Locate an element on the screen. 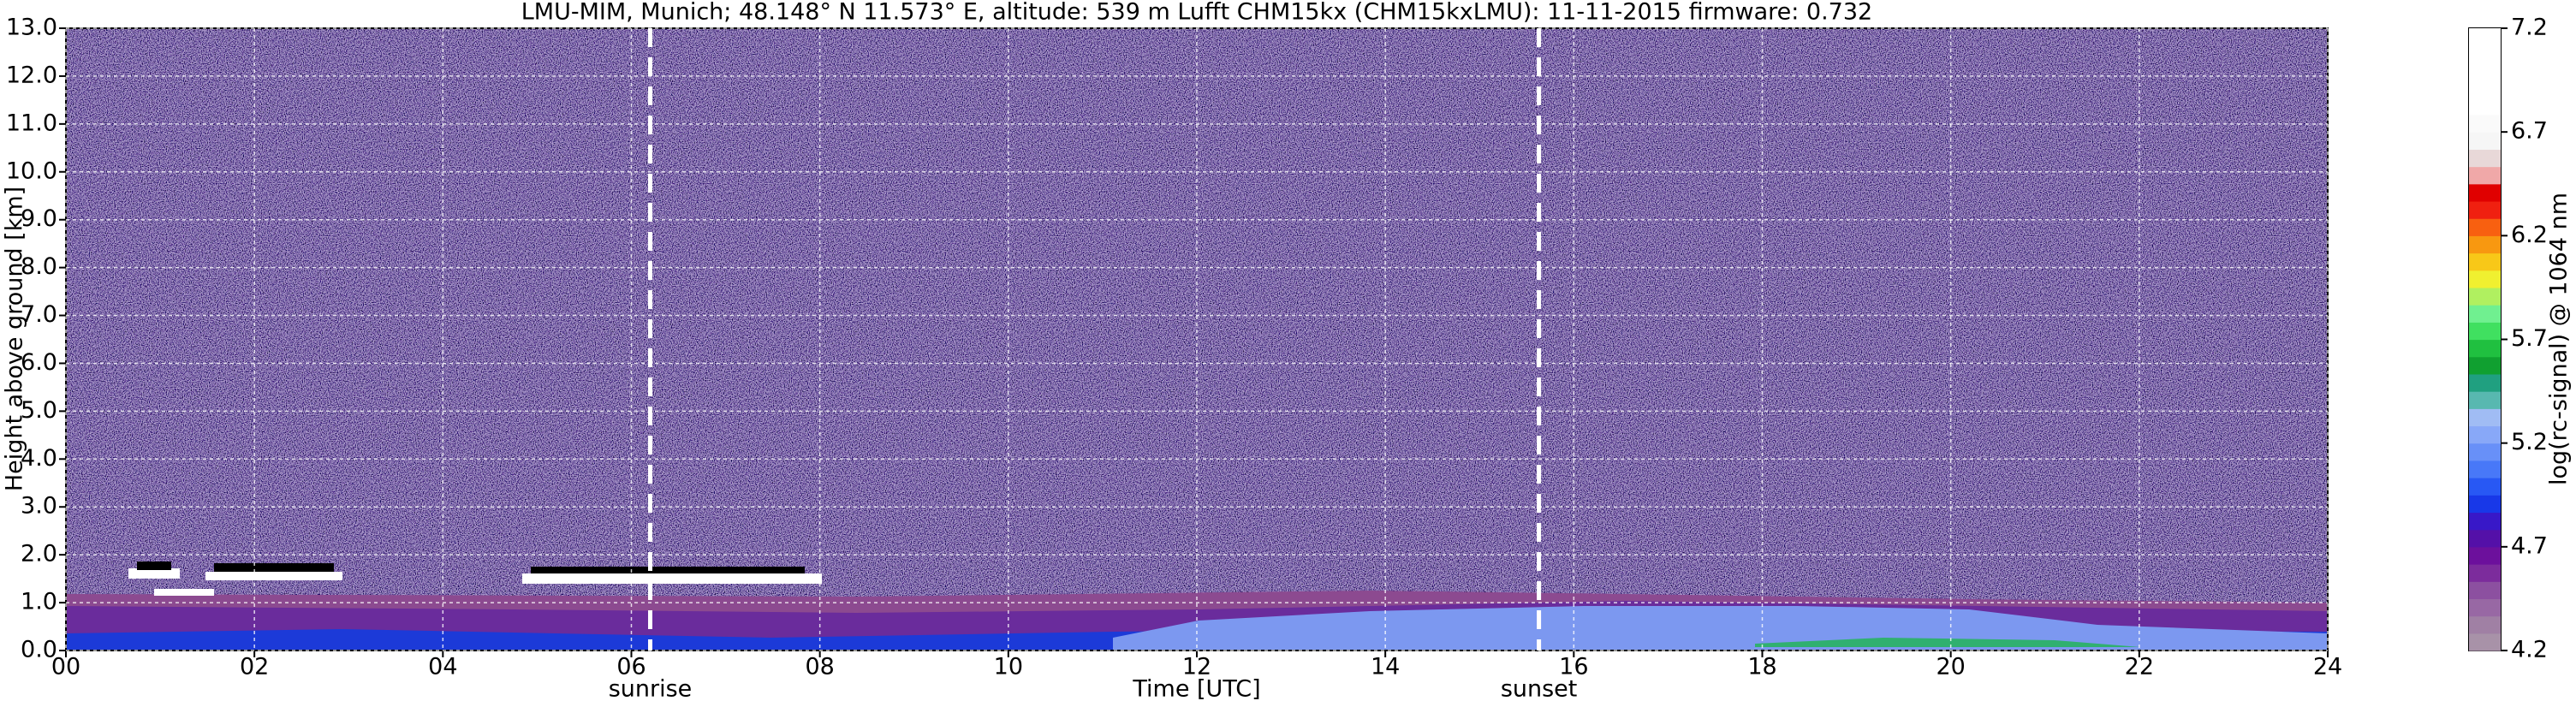 The width and height of the screenshot is (2576, 707). annotation-label: sunrise is located at coordinates (651, 689).